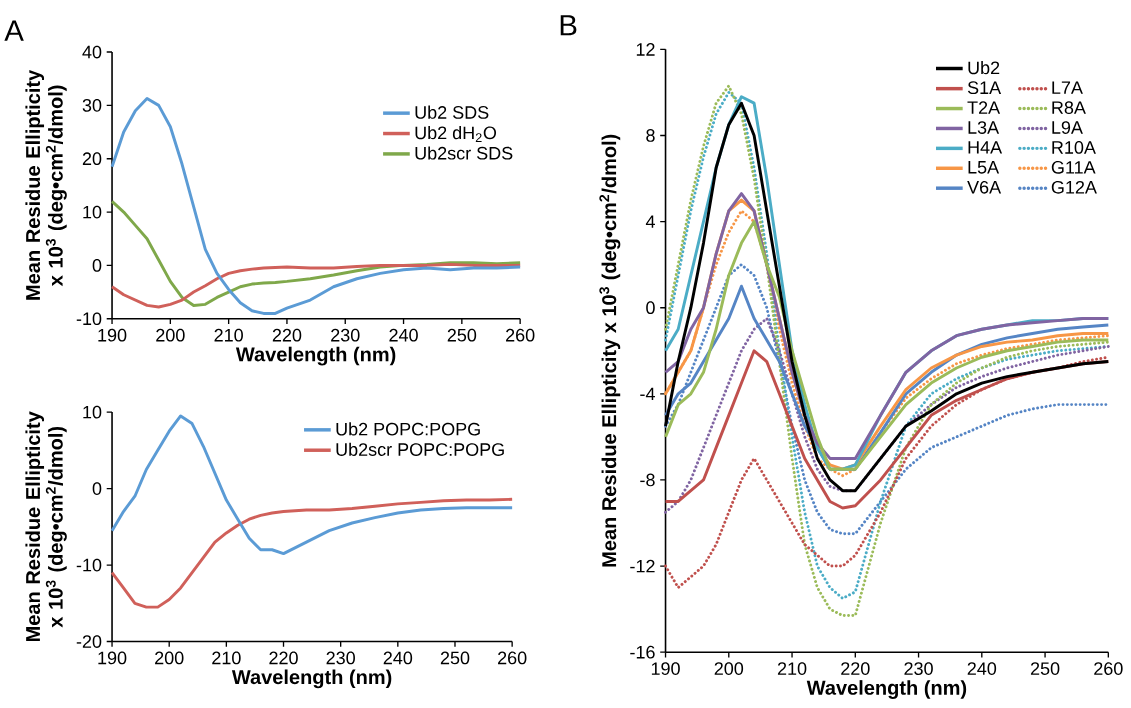 This screenshot has height=708, width=1131. I want to click on legend-label: V6A, so click(984, 187).